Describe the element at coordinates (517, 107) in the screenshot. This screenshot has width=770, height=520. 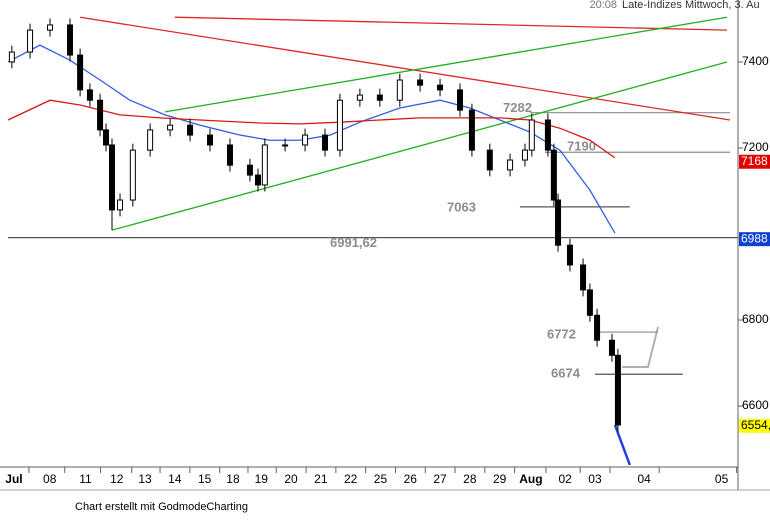
I see `level-label: 7282` at that location.